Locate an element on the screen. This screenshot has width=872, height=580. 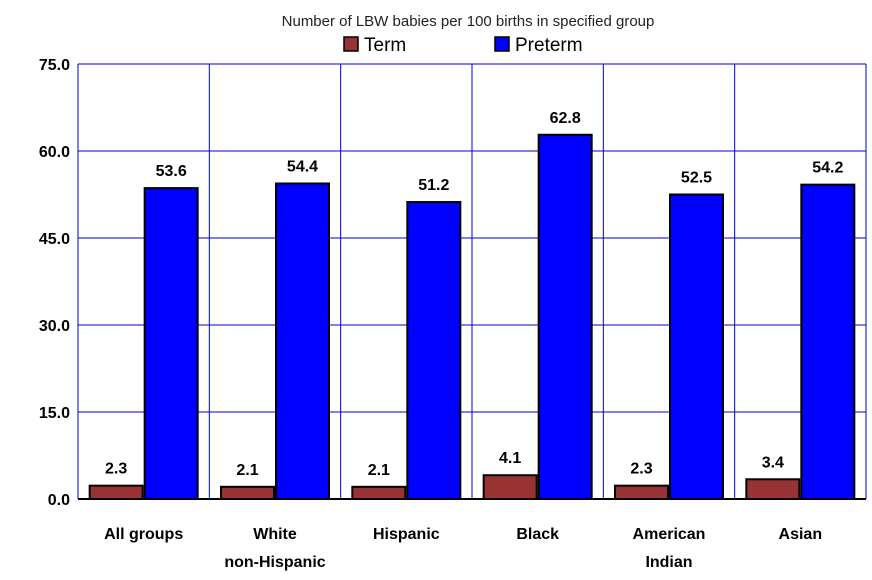
legend-swatch-term is located at coordinates (351, 44).